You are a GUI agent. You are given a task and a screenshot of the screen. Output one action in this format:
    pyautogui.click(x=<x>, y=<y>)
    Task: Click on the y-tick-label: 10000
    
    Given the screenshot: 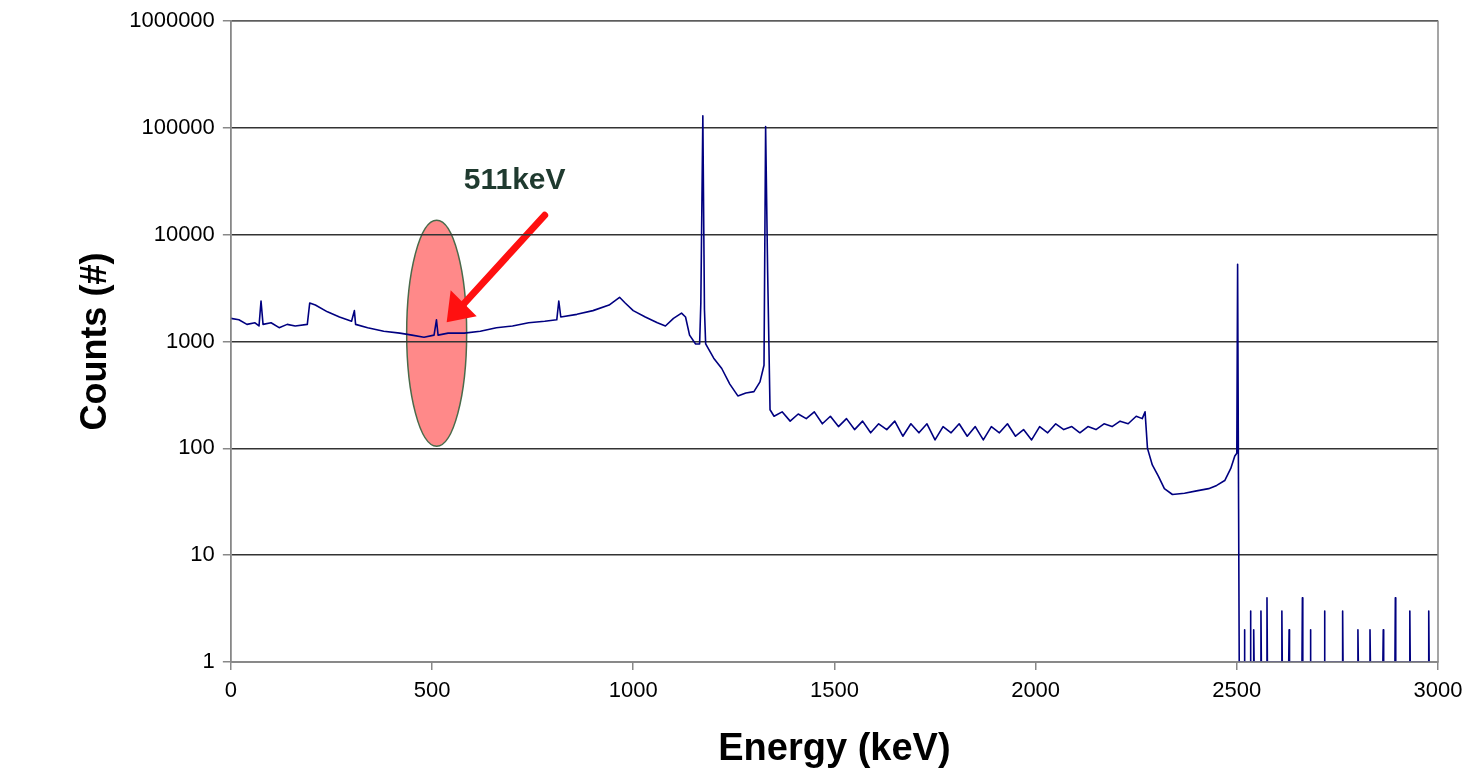 What is the action you would take?
    pyautogui.click(x=184, y=233)
    